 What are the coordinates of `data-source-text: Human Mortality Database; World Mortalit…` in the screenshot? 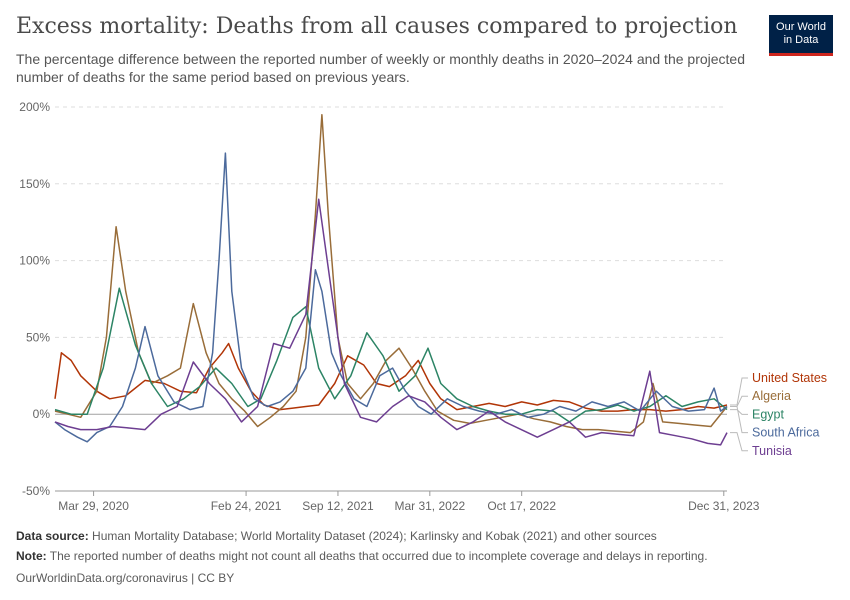 It's located at (374, 536).